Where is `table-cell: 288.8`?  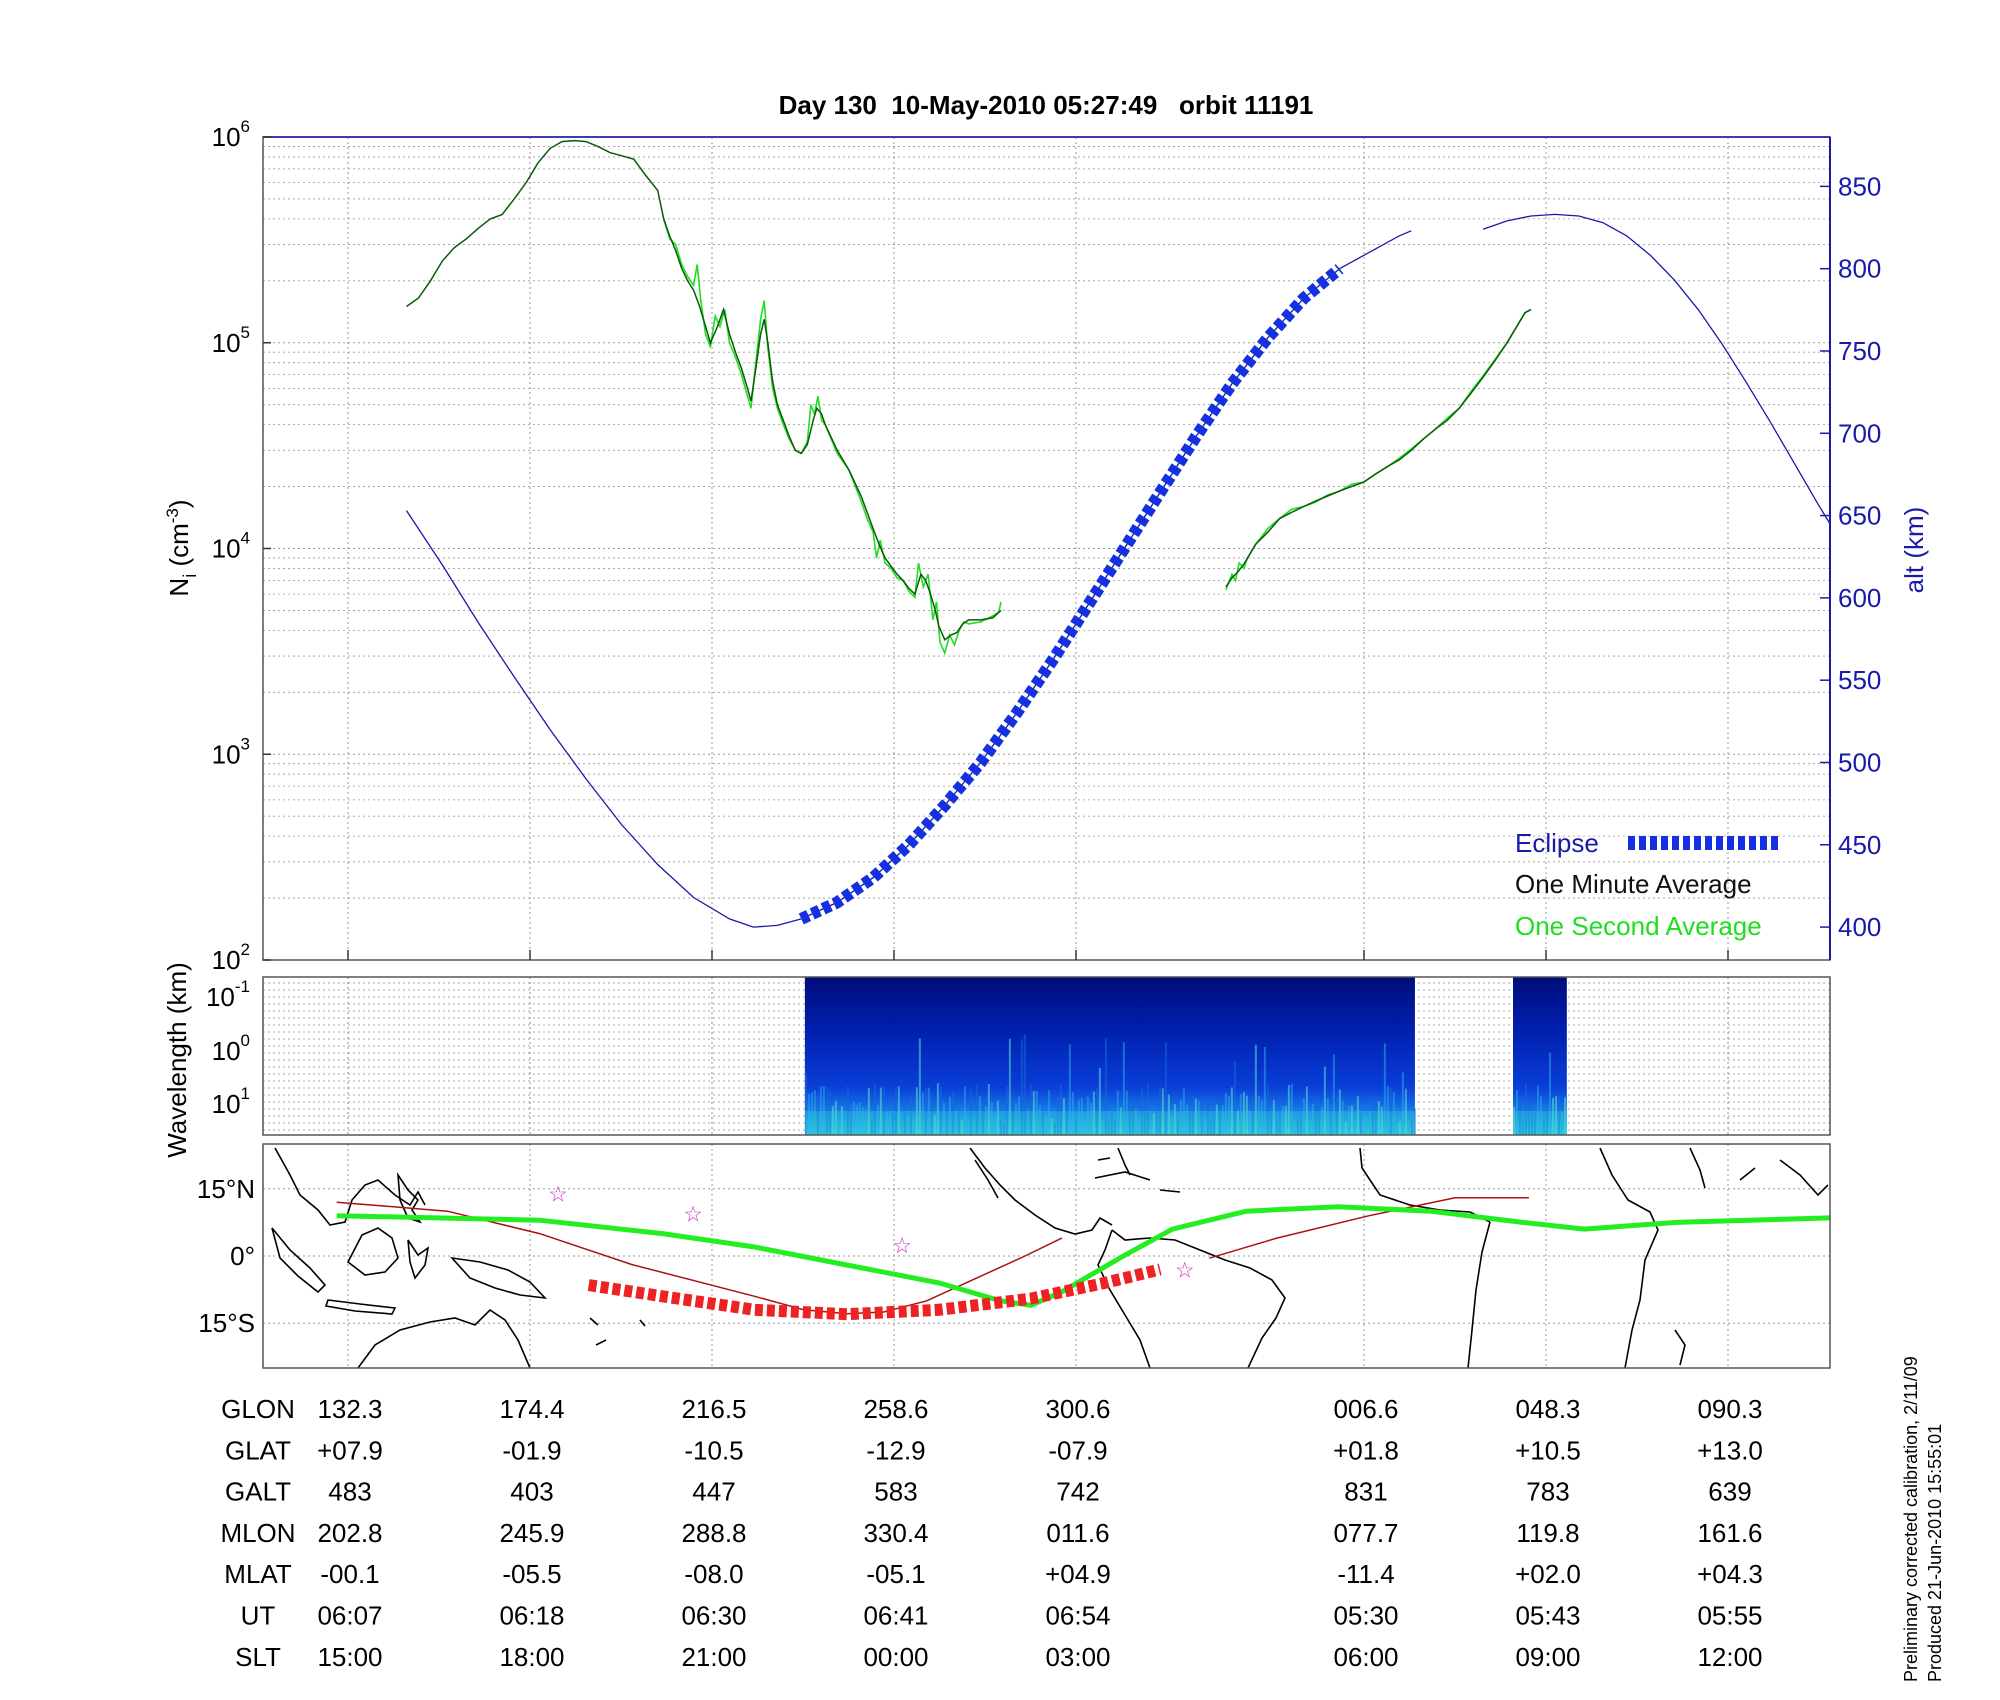
table-cell: 288.8 is located at coordinates (713, 1533).